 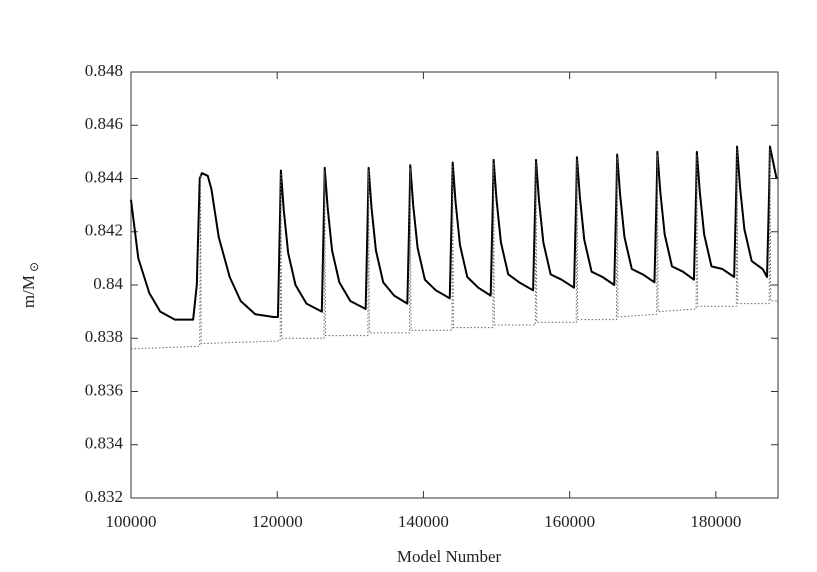 What do you see at coordinates (104, 336) in the screenshot?
I see `y-tick-label: 0.838` at bounding box center [104, 336].